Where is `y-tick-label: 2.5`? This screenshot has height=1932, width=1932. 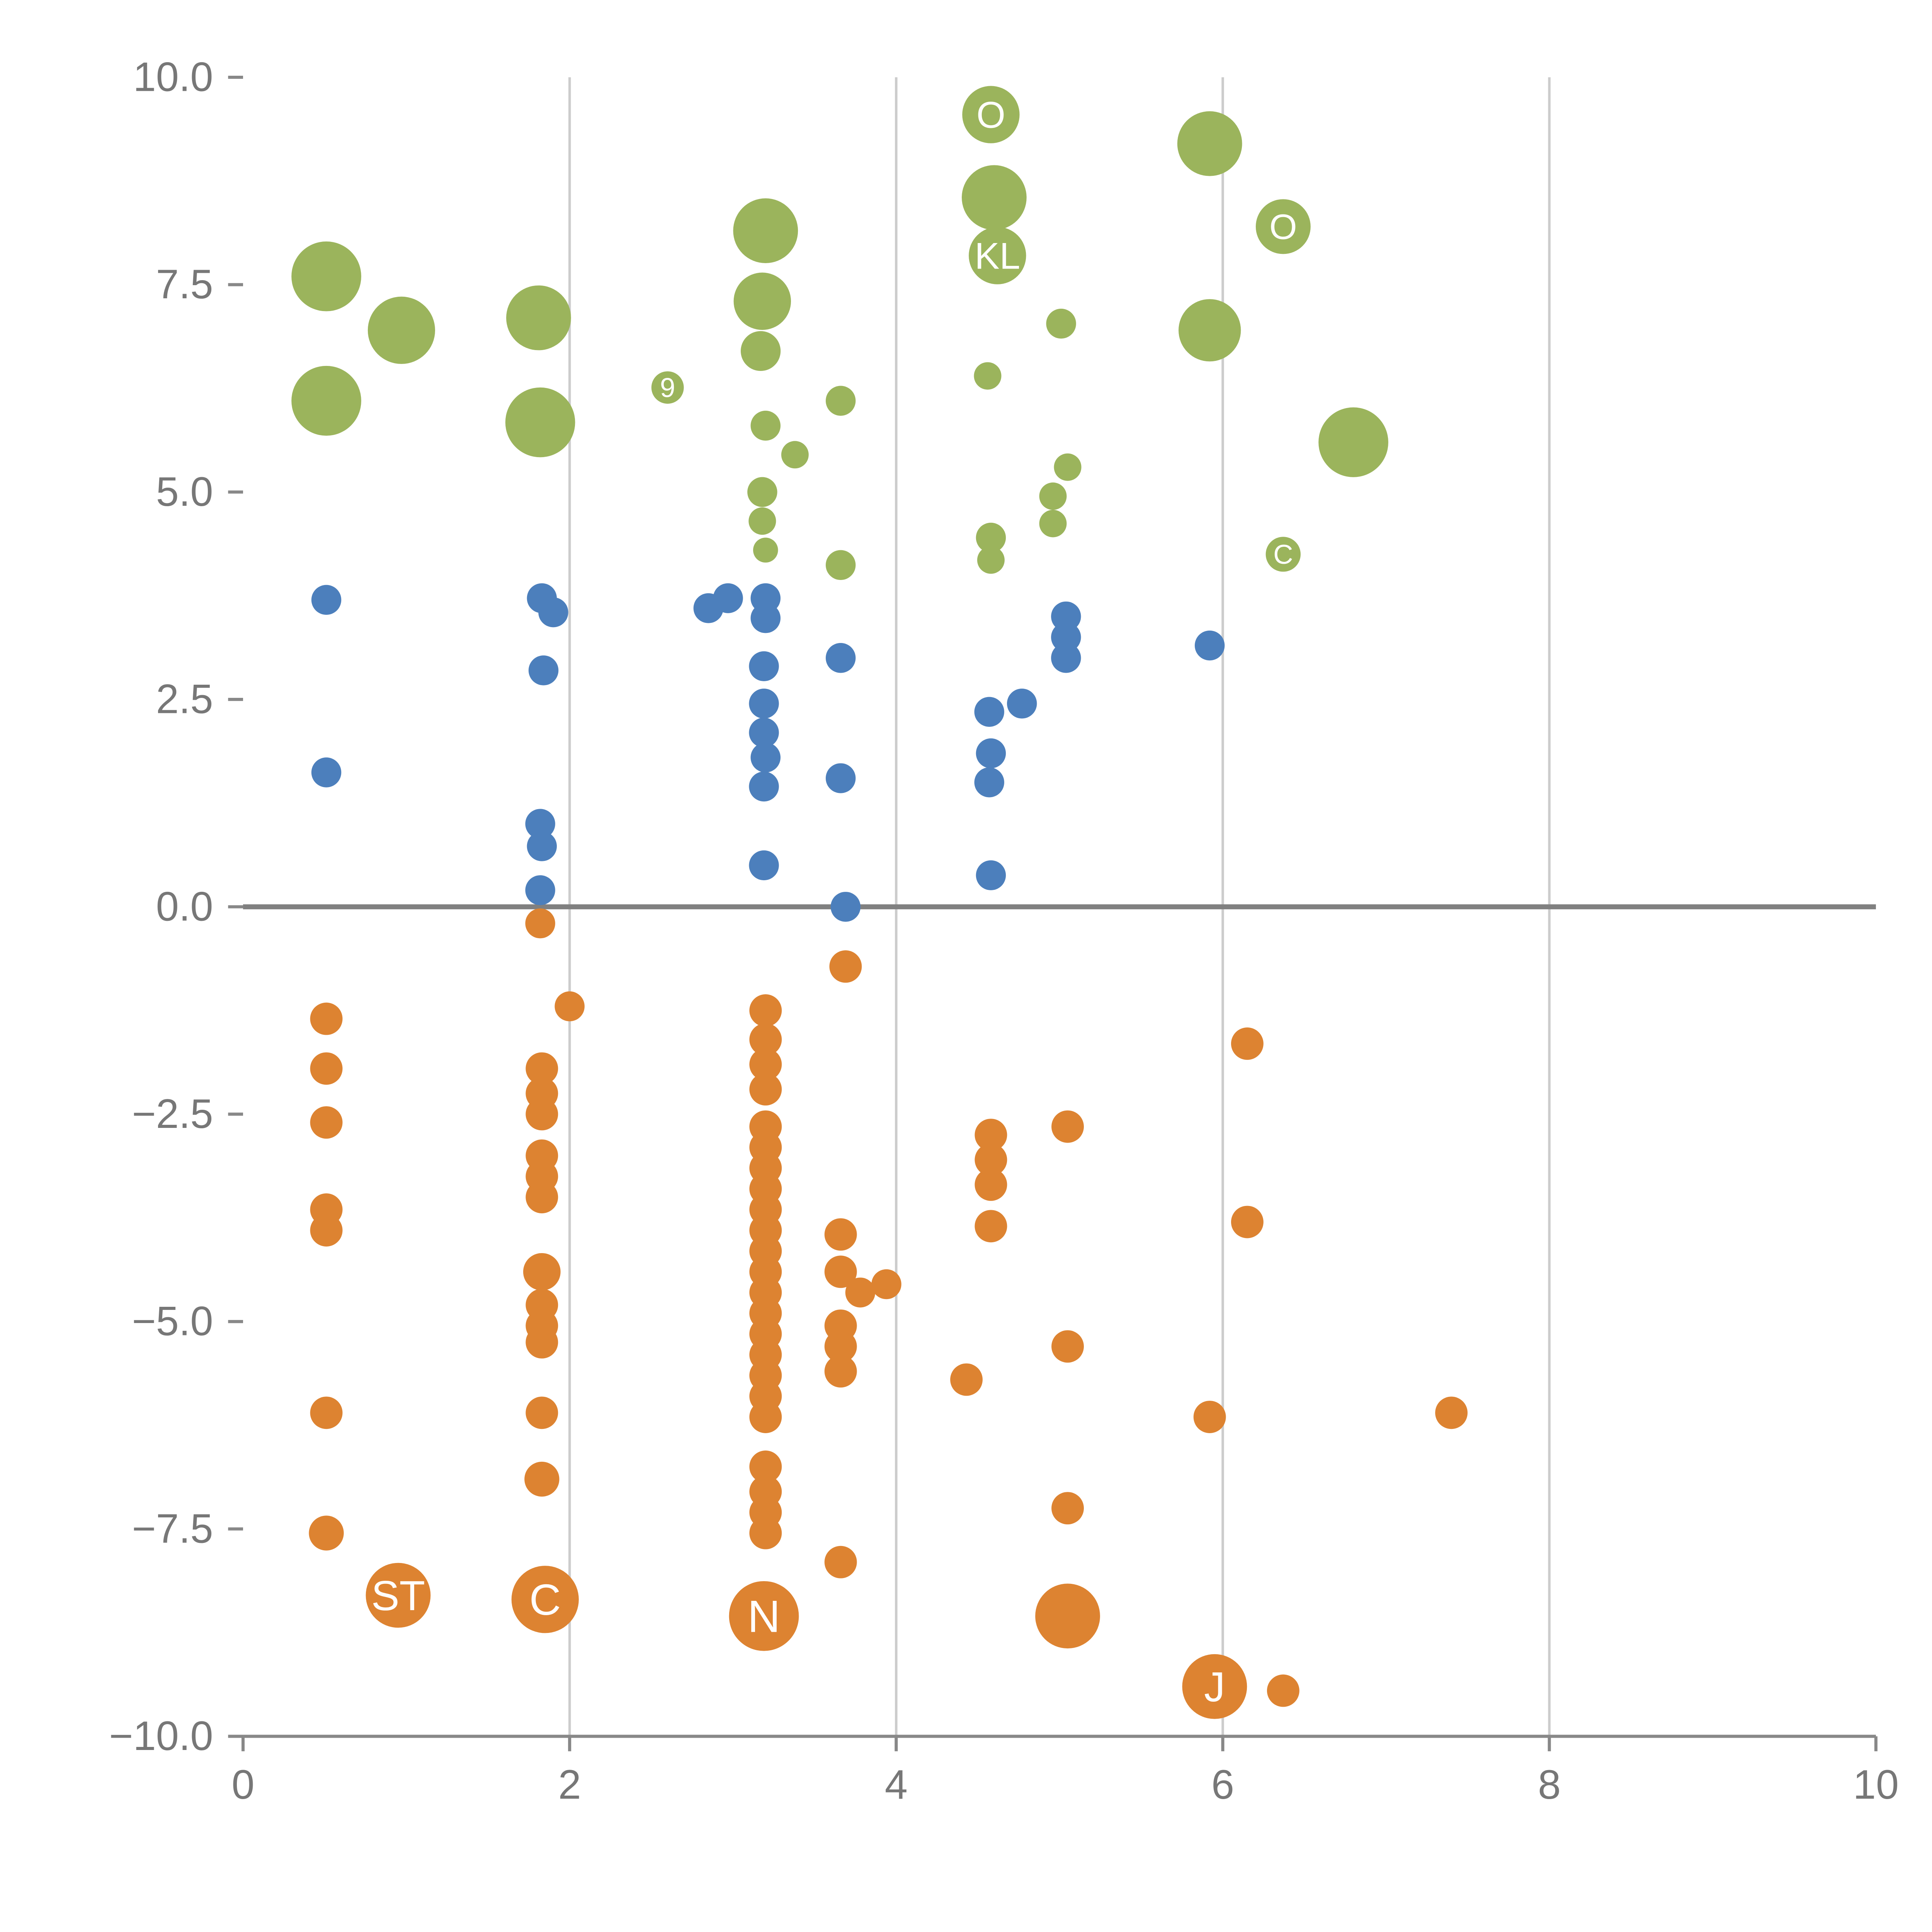 y-tick-label: 2.5 is located at coordinates (184, 699).